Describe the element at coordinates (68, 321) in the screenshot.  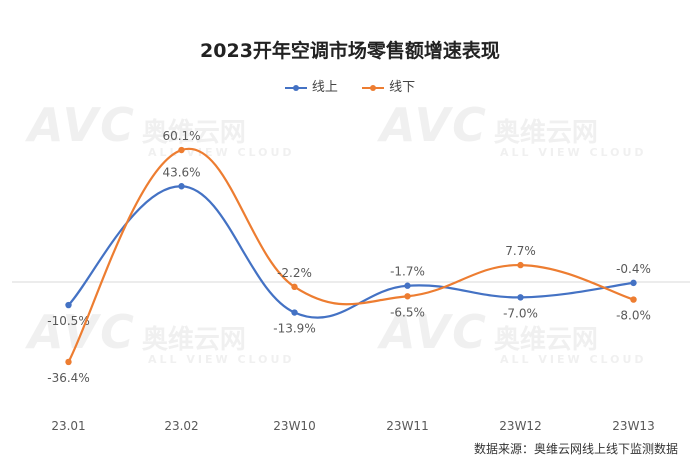
I see `data-label-online: -10.5%` at that location.